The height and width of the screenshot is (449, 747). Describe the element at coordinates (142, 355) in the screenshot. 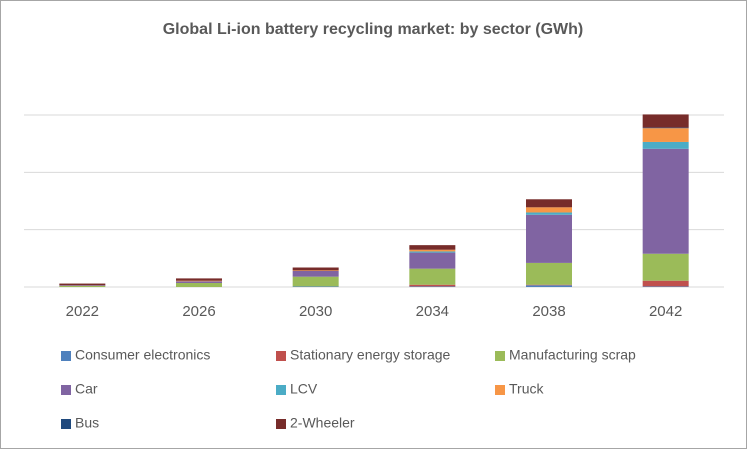

I see `legend-label: Consumer electronics` at that location.